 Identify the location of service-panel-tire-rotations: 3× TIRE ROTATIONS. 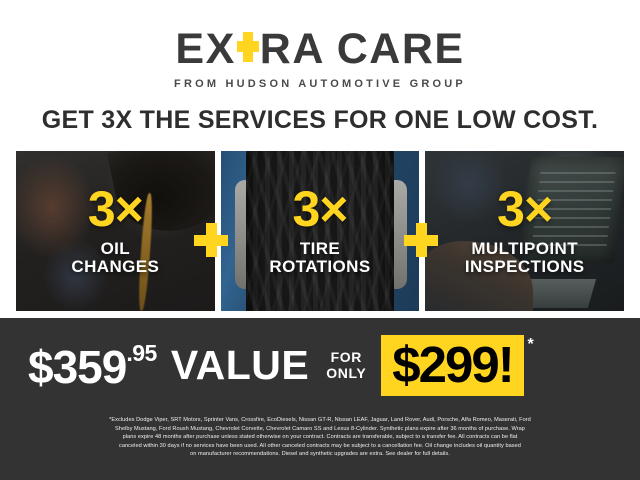
(320, 231).